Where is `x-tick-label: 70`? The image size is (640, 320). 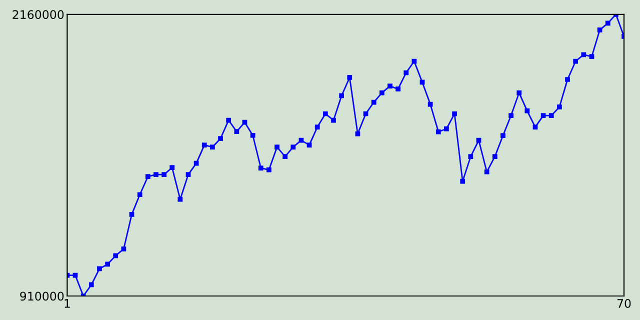
x-tick-label: 70 is located at coordinates (624, 303).